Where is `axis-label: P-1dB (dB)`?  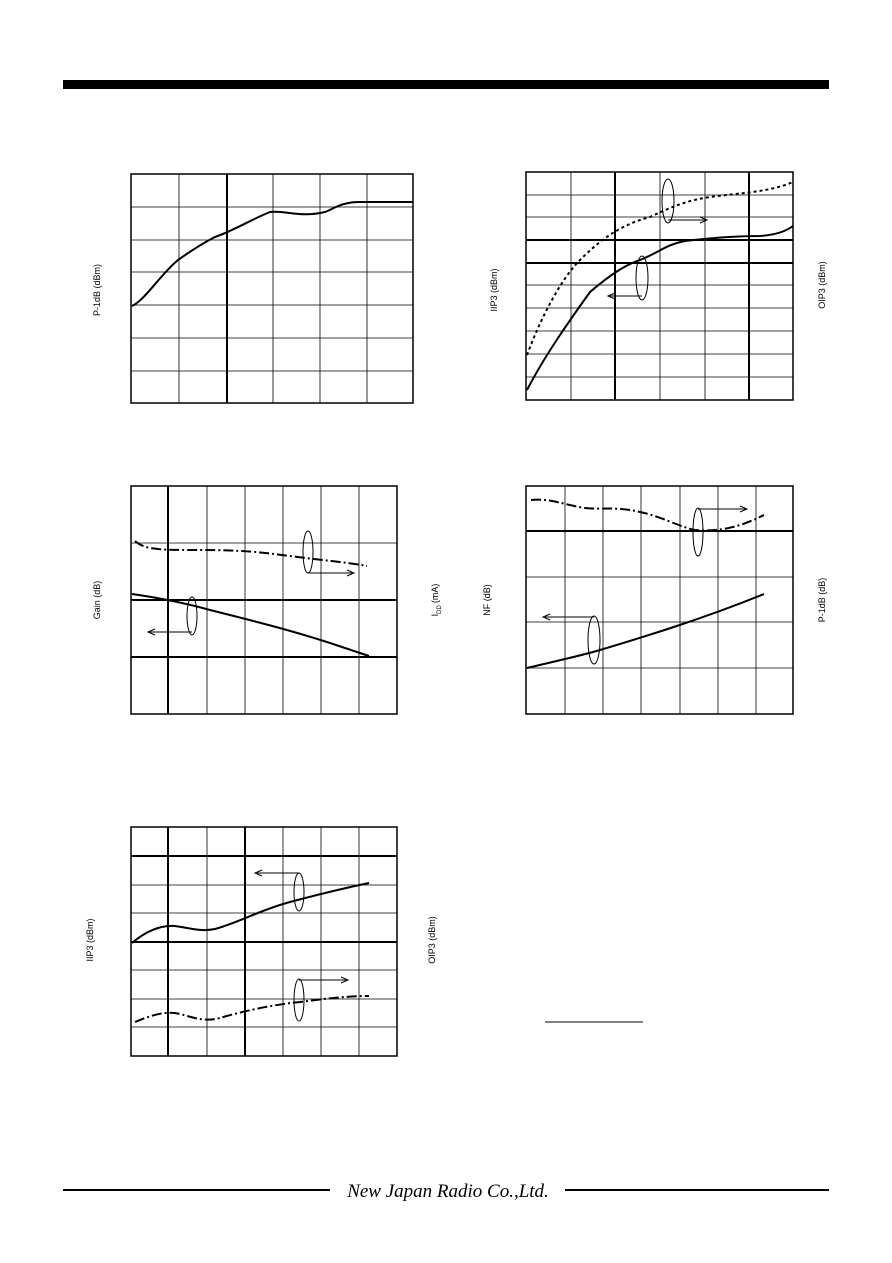
axis-label: P-1dB (dB) is located at coordinates (822, 600).